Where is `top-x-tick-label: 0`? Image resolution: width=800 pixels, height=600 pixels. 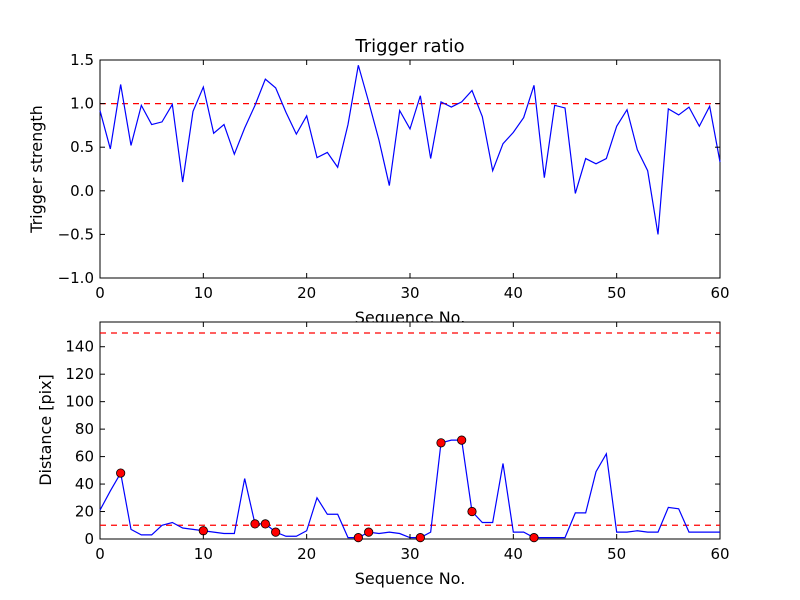 top-x-tick-label: 0 is located at coordinates (100, 293).